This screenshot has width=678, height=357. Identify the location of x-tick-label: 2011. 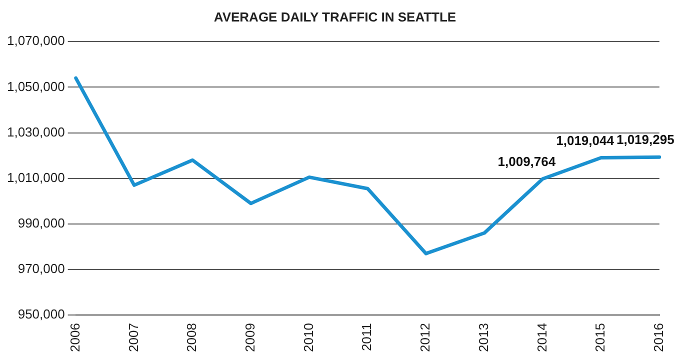
(366, 337).